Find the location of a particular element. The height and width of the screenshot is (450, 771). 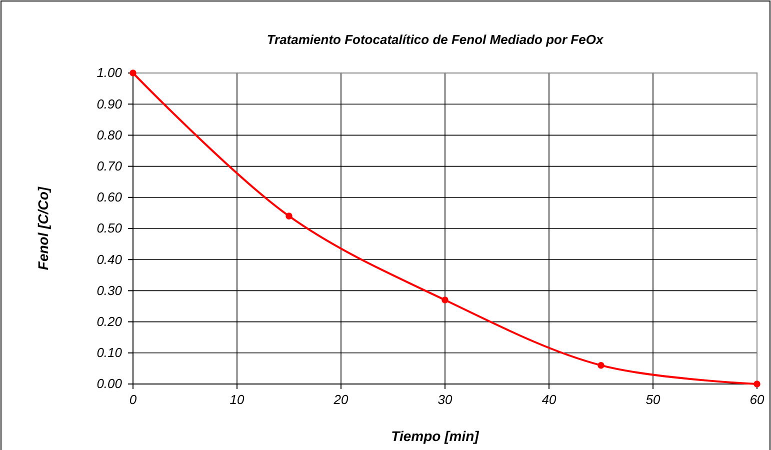

y-tick-label: 0.70 is located at coordinates (109, 166).